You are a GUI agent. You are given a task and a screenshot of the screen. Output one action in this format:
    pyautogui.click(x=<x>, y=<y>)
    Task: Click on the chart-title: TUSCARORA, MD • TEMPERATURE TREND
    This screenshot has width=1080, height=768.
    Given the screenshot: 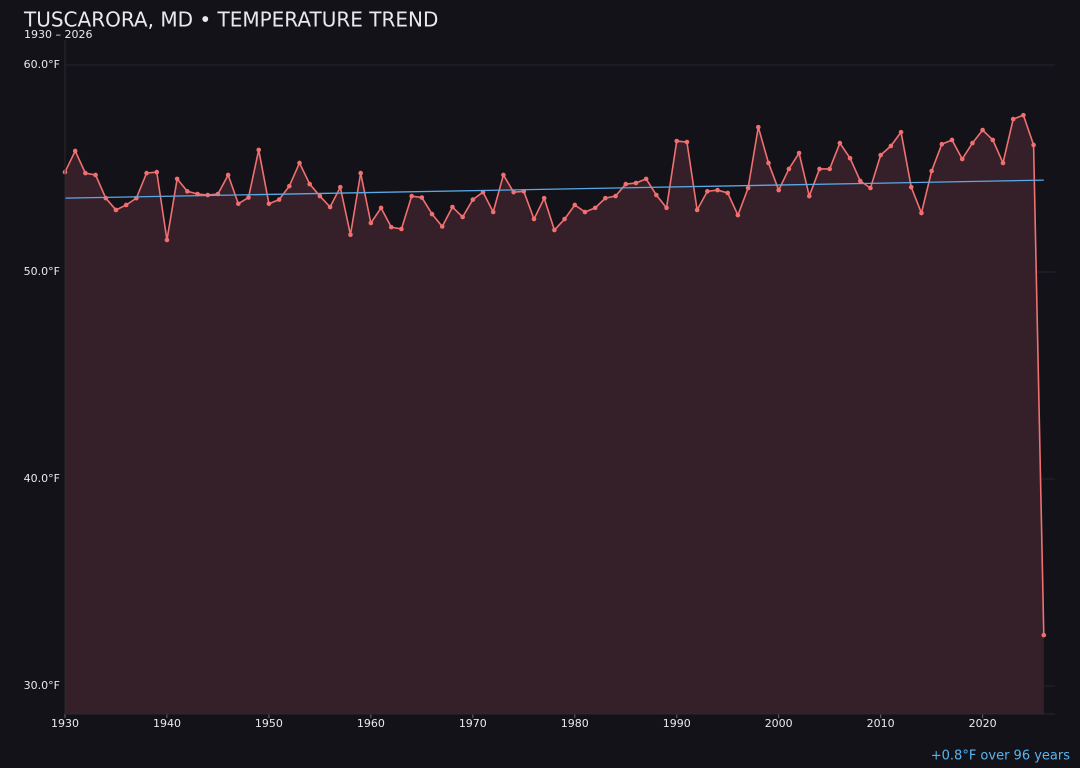 What is the action you would take?
    pyautogui.click(x=230, y=20)
    